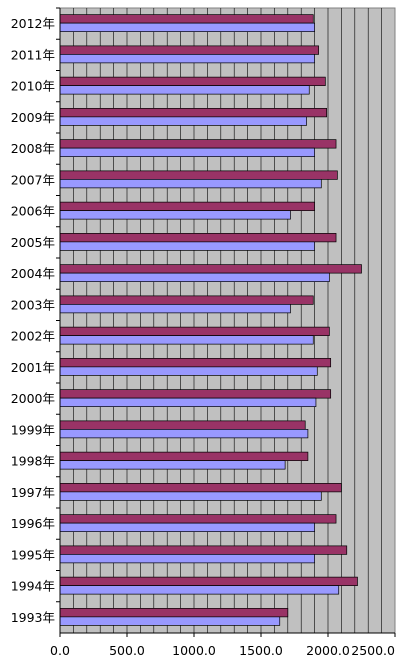  I want to click on category-label: 2006年, so click(33, 211).